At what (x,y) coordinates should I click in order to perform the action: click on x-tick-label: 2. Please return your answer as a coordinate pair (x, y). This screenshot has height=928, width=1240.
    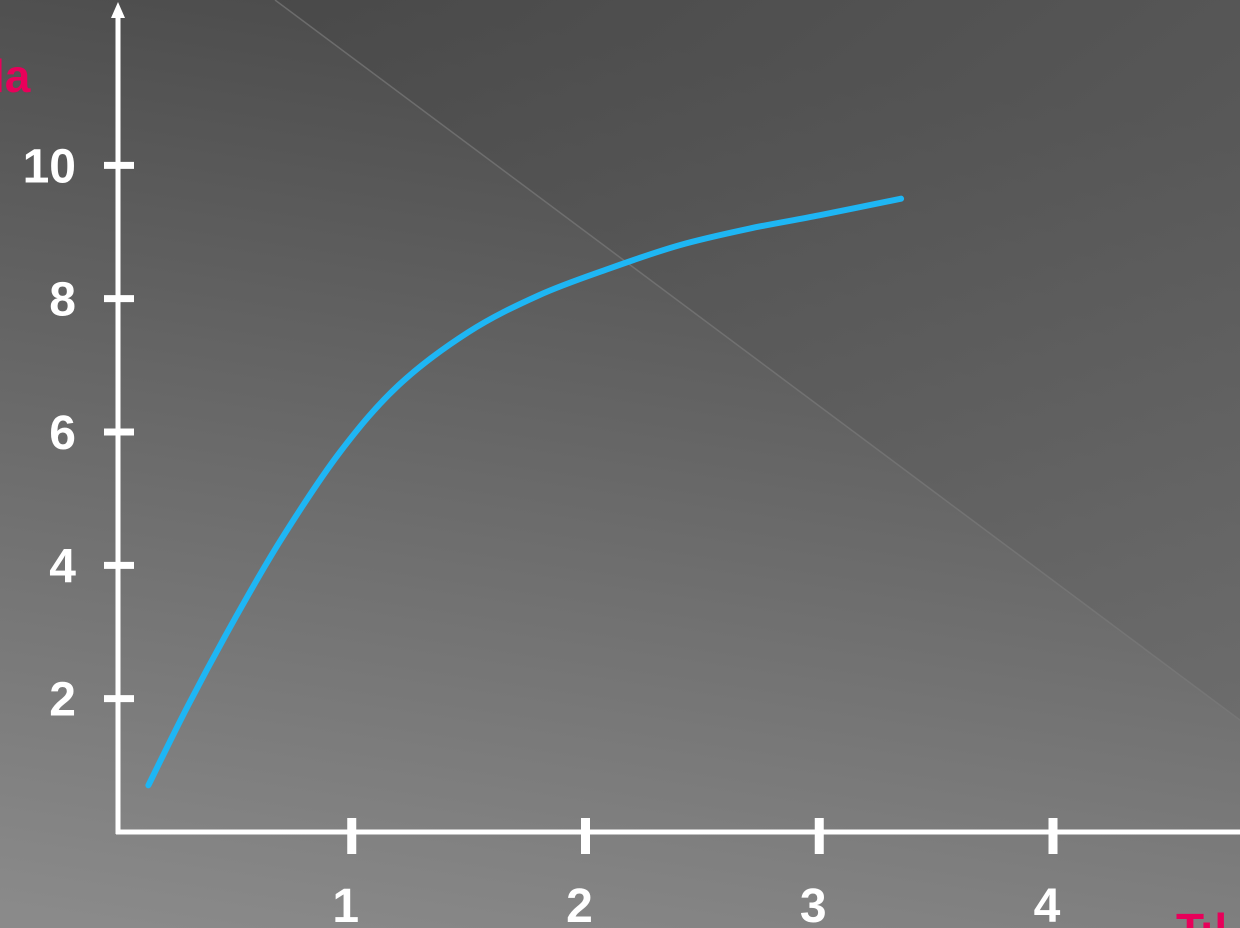
    Looking at the image, I should click on (579, 904).